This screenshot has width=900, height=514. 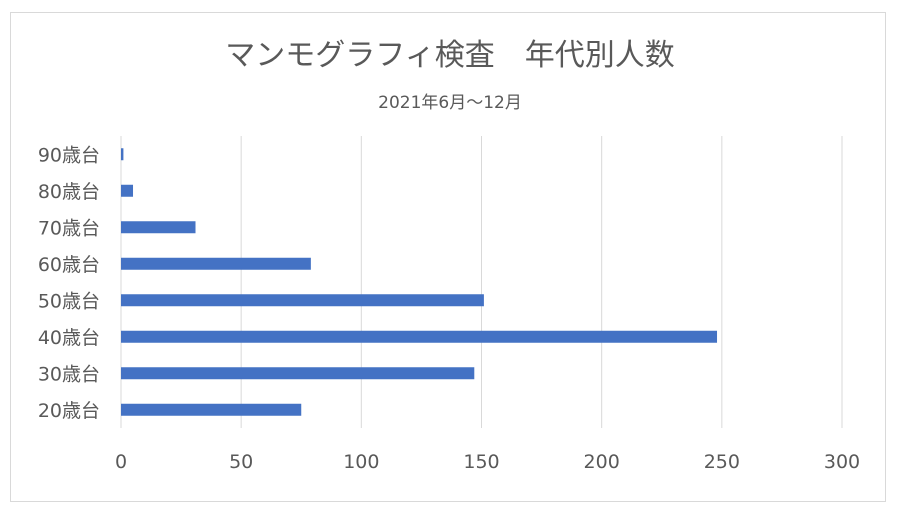 I want to click on chart-subtitle: 2021年6月～12月, so click(x=450, y=103).